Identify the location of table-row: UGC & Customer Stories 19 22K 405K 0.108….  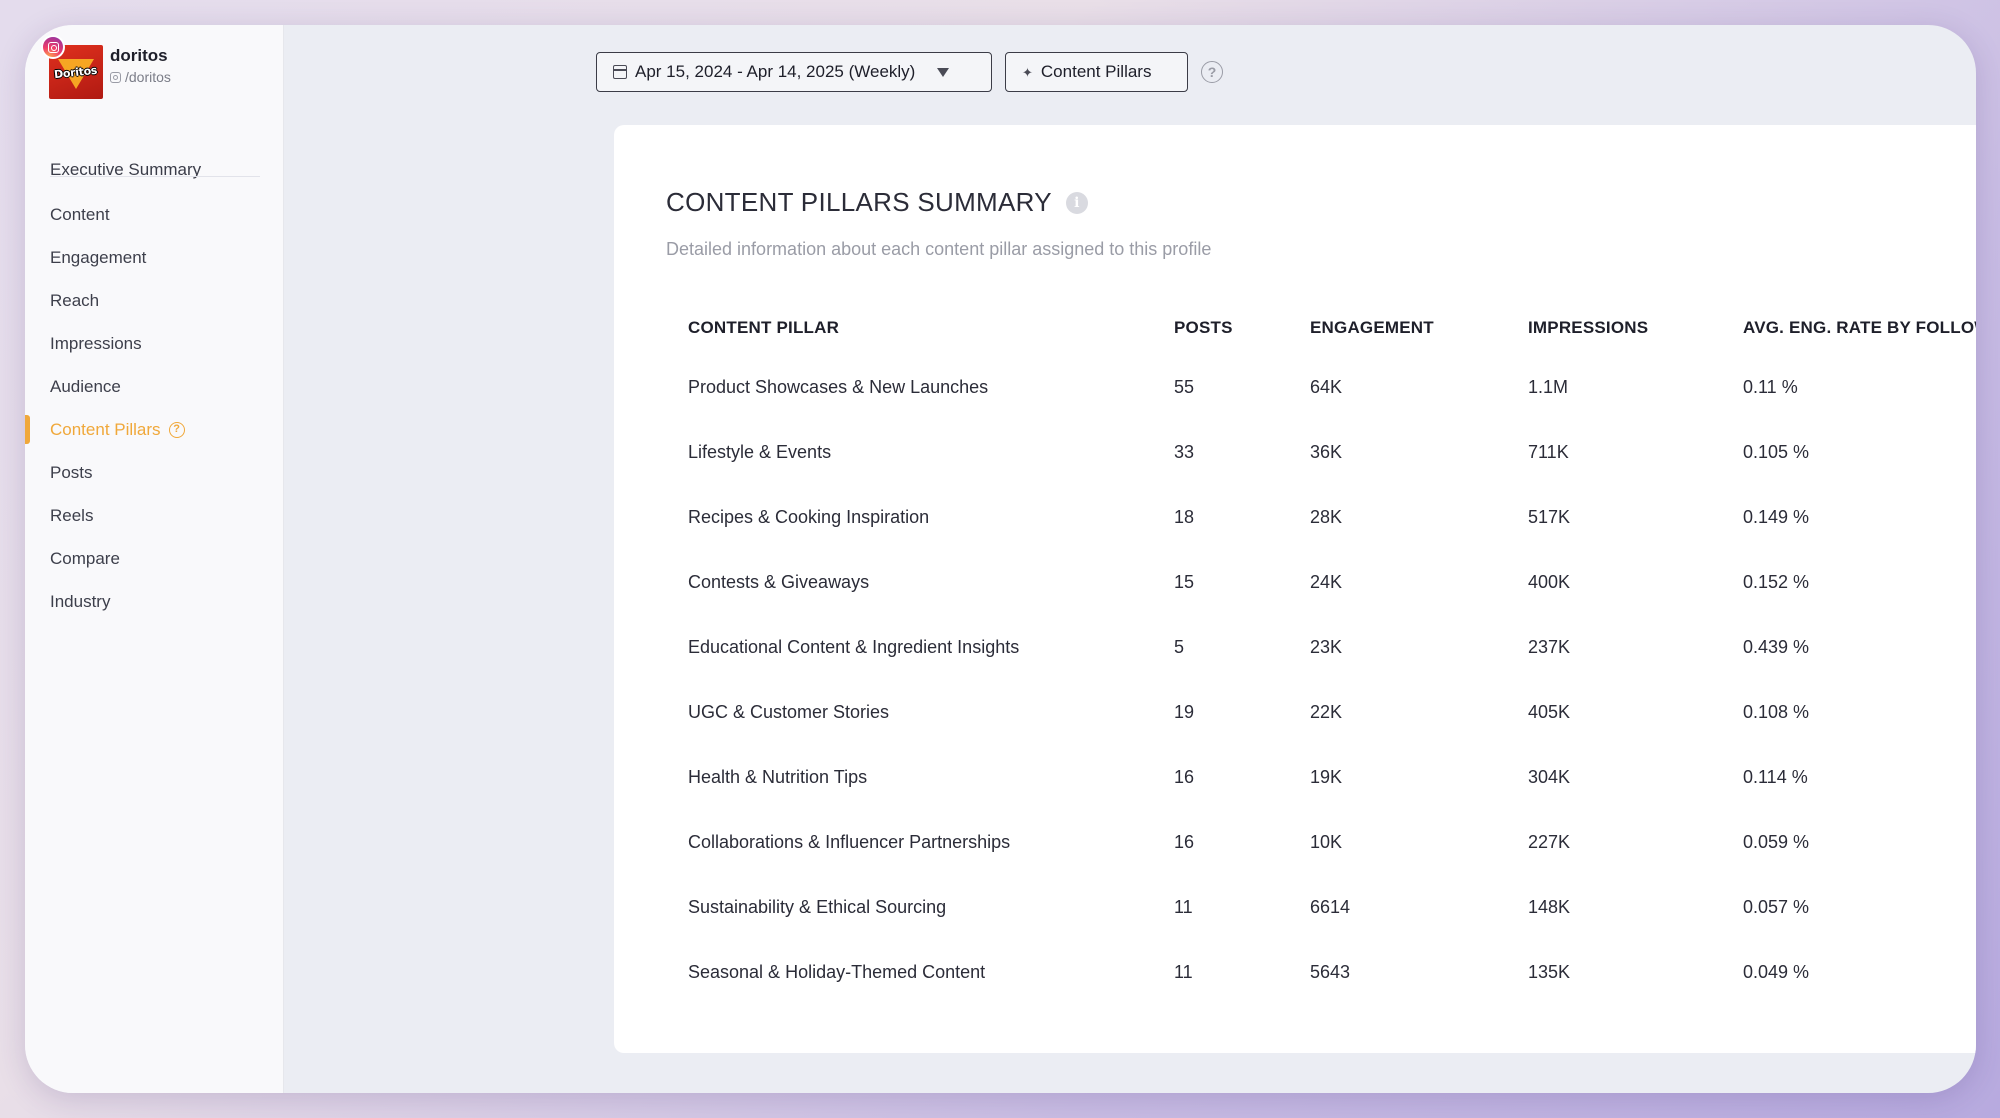
(1325, 712).